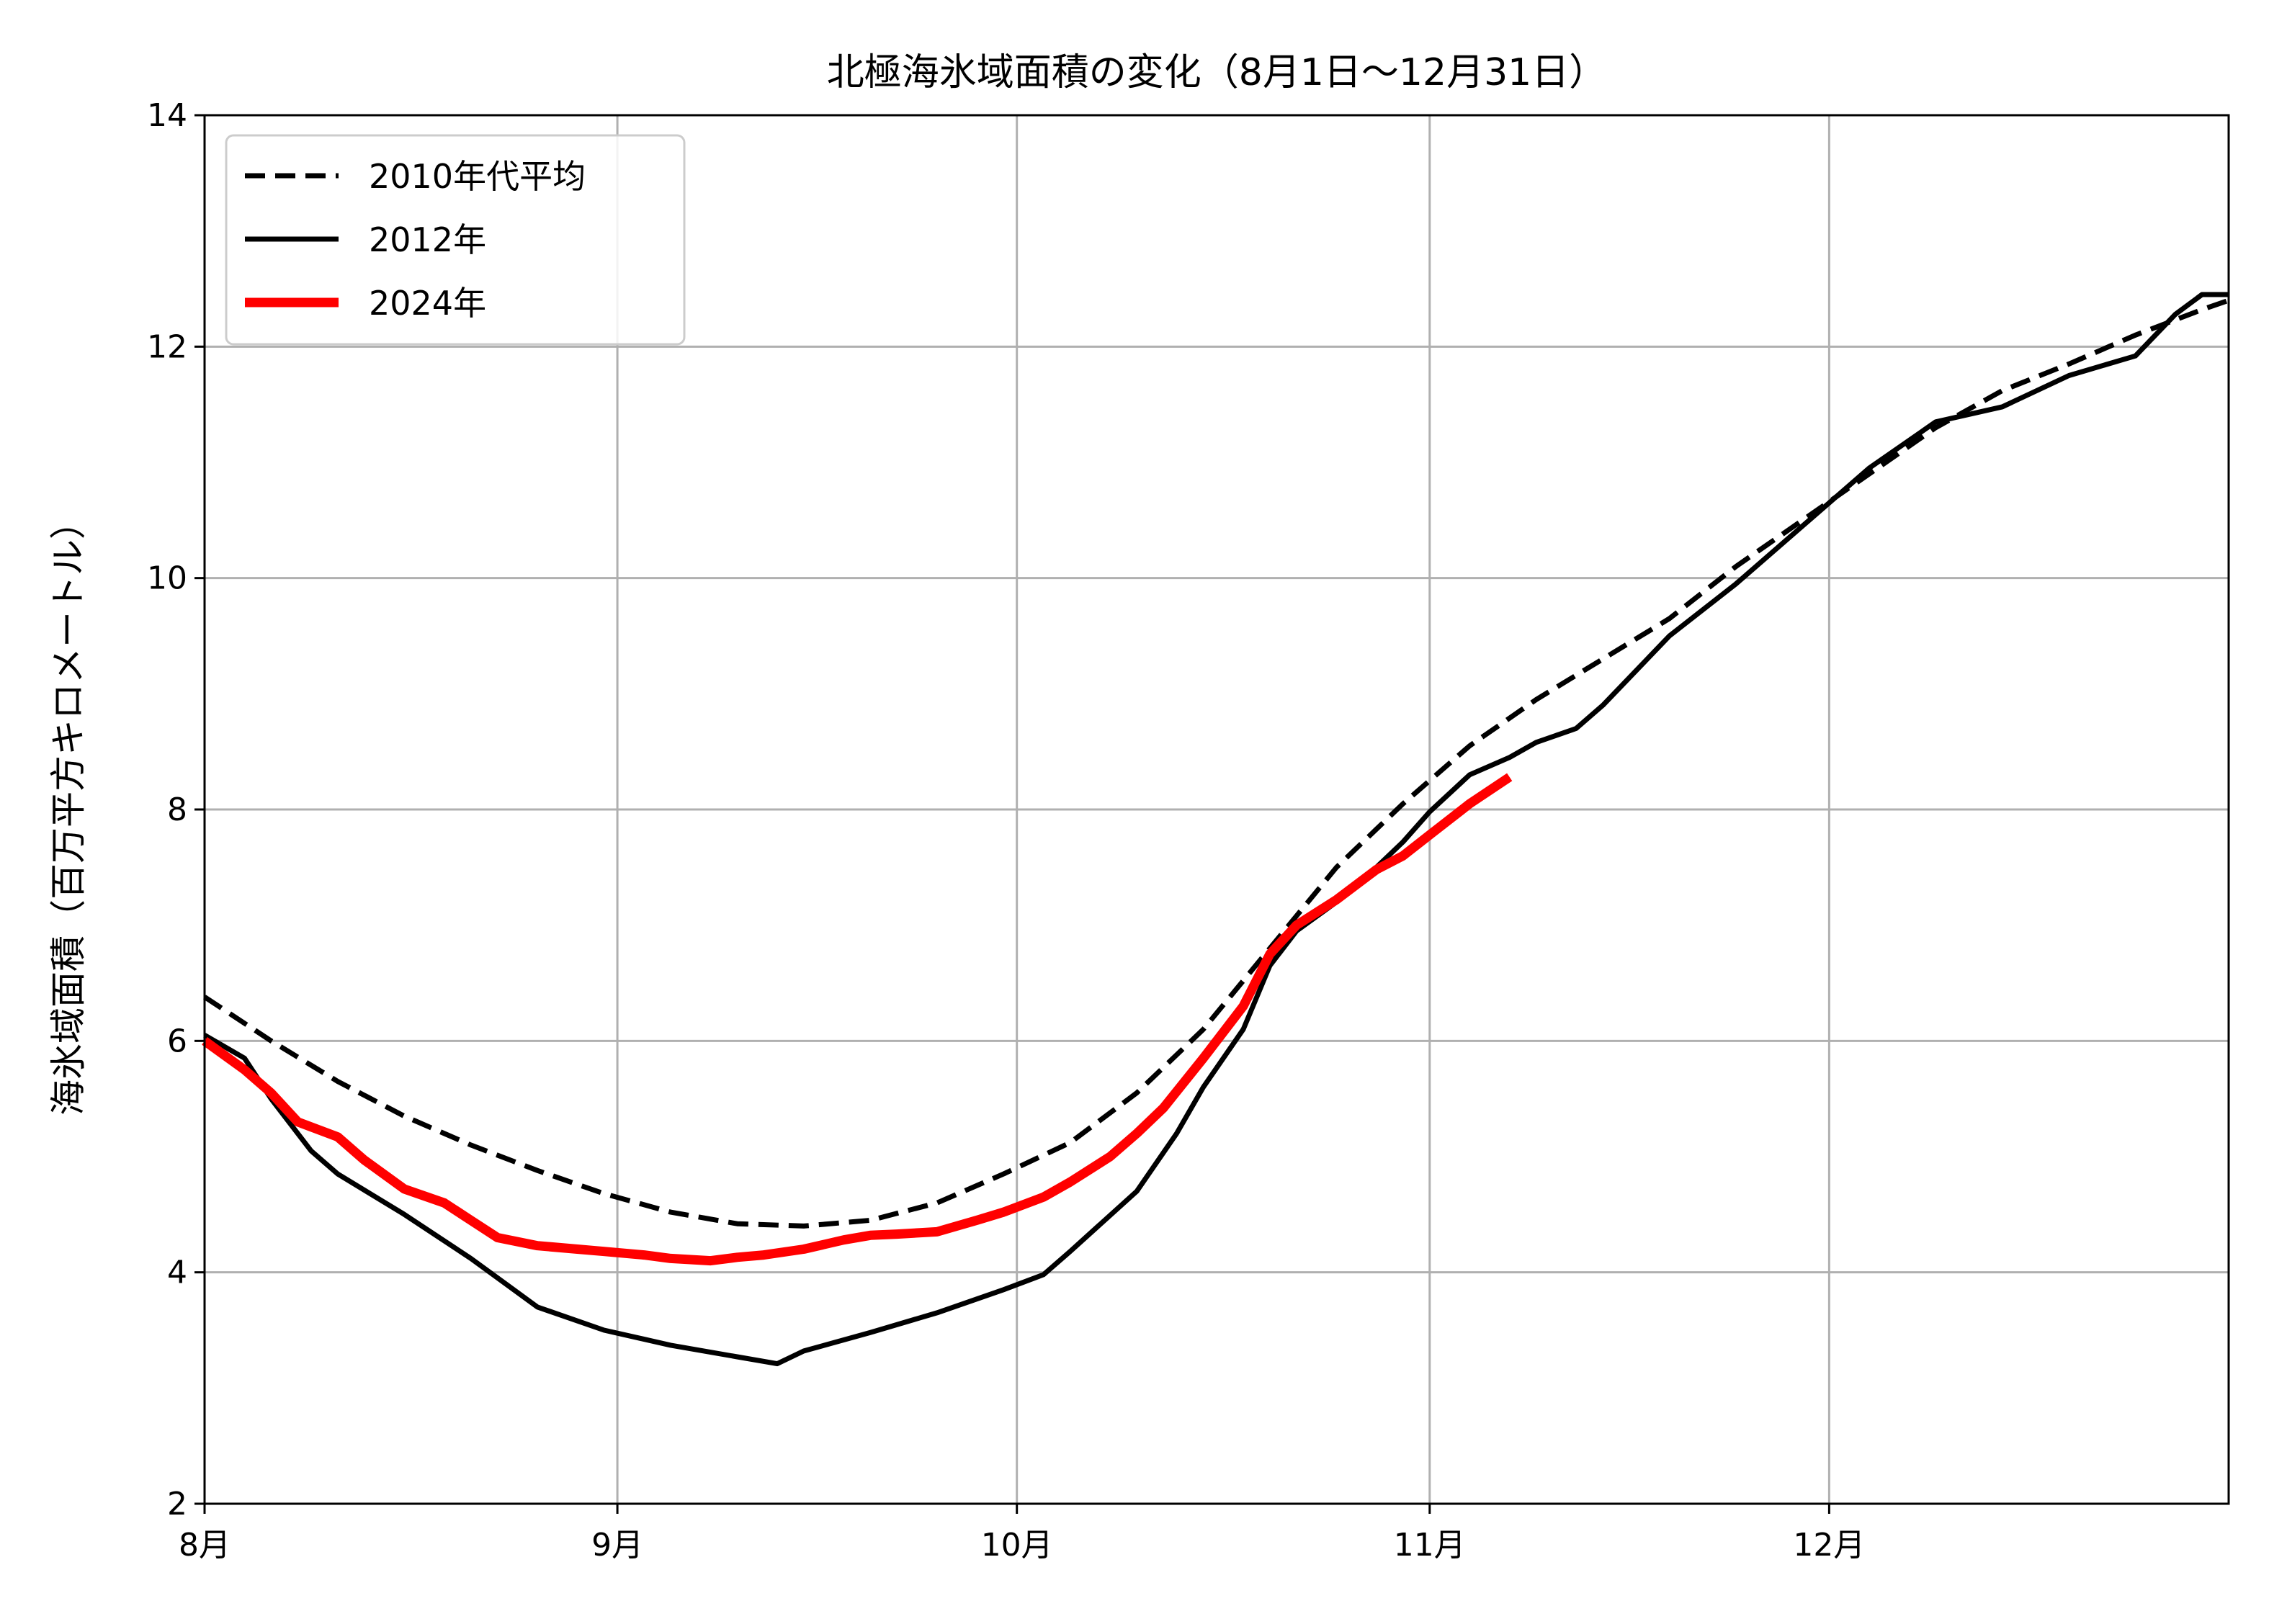 This screenshot has height=1624, width=2269. Describe the element at coordinates (177, 1273) in the screenshot. I see `y-tick-label: 4` at that location.